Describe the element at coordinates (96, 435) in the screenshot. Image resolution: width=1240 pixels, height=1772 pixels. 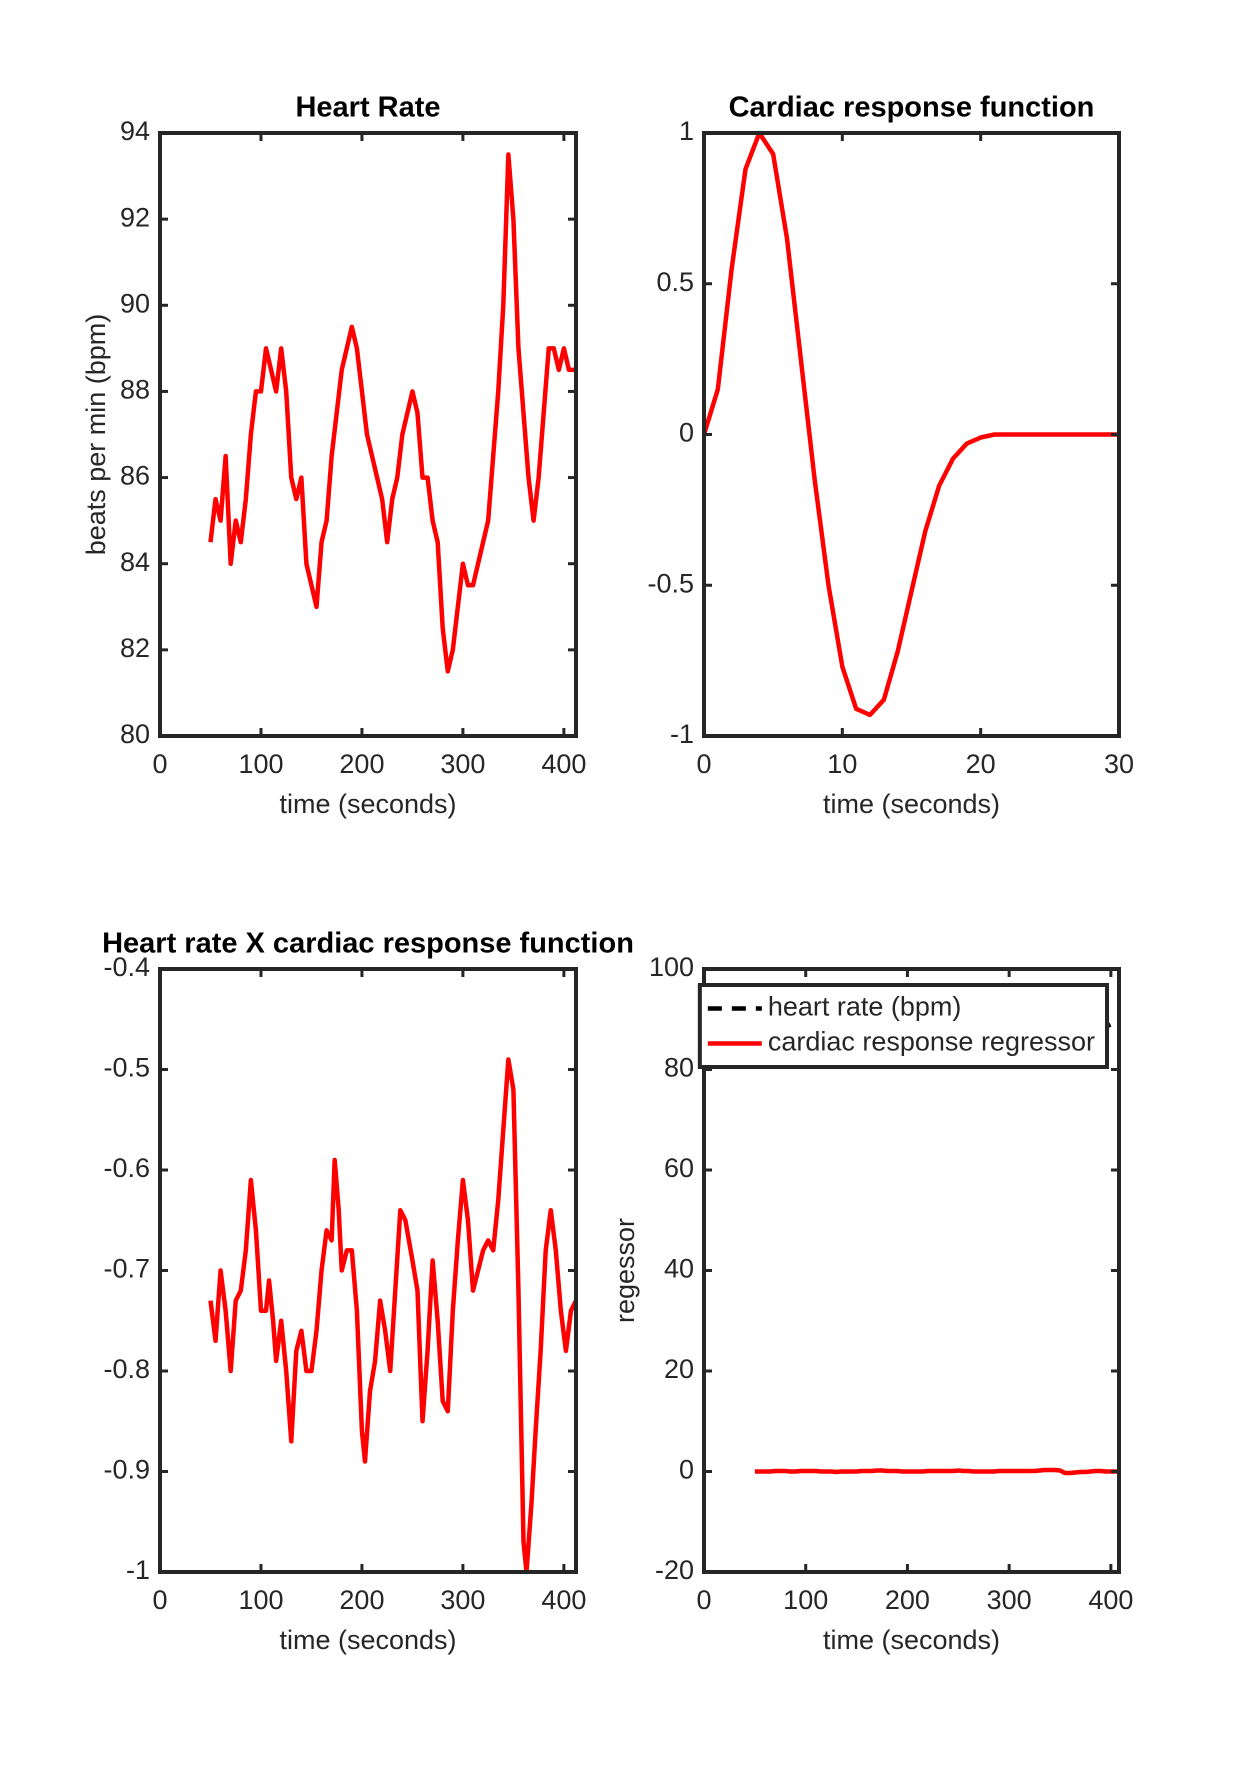
I see `y-axis-label: beats per min (bpm)` at that location.